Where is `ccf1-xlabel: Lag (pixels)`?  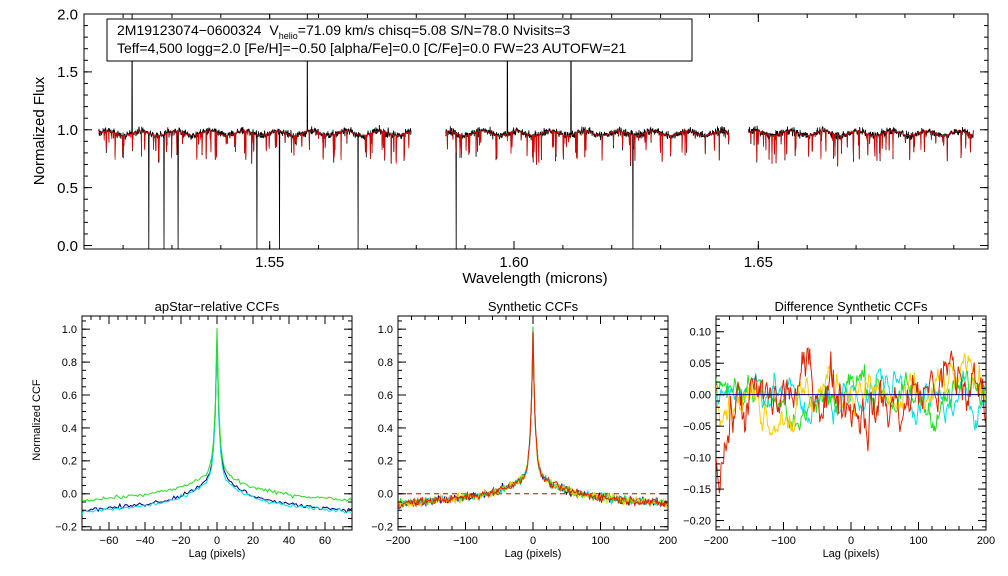 ccf1-xlabel: Lag (pixels) is located at coordinates (217, 554).